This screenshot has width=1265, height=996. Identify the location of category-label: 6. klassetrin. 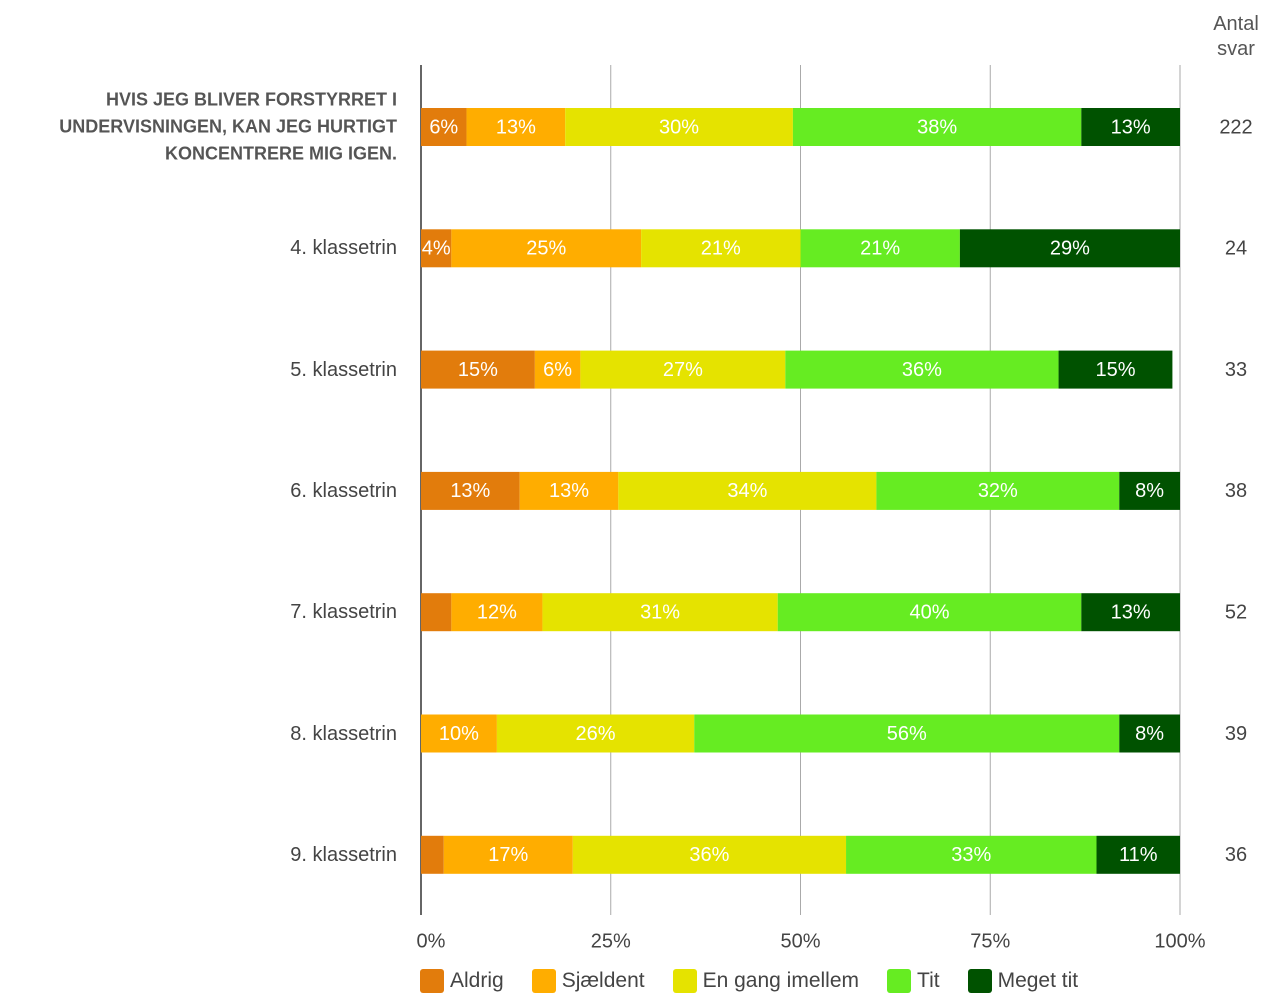
(343, 490).